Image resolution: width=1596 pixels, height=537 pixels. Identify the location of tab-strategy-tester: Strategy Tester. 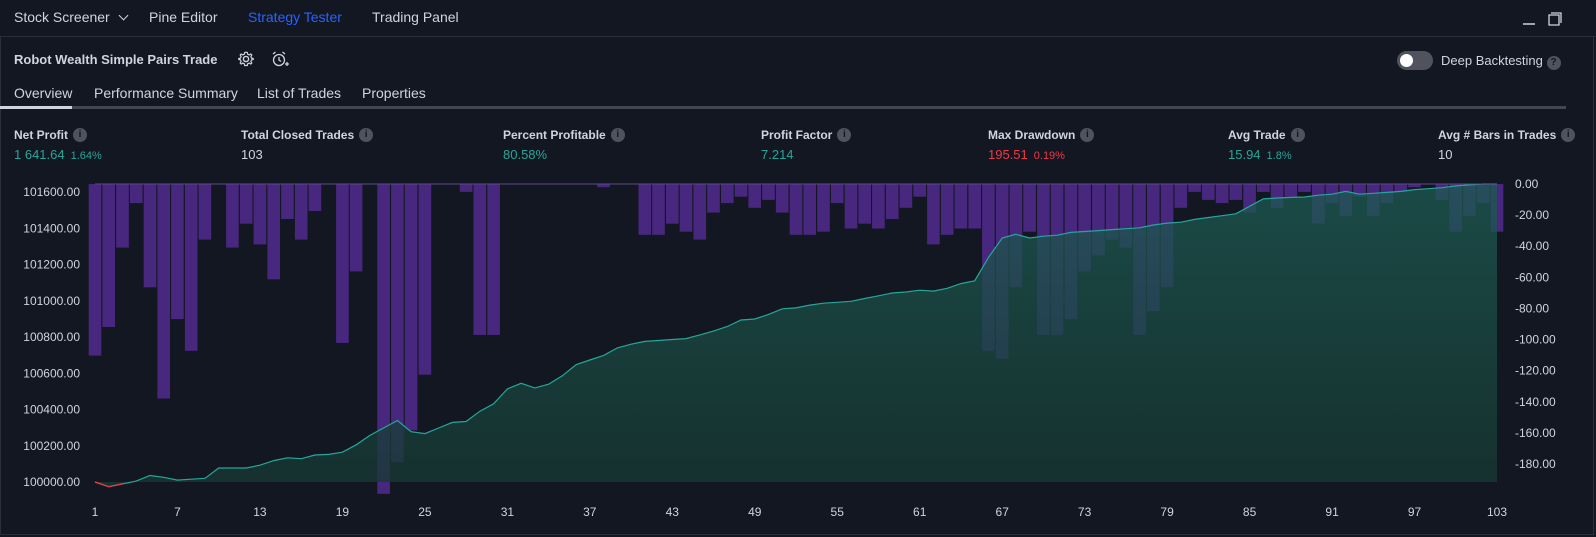
(295, 17).